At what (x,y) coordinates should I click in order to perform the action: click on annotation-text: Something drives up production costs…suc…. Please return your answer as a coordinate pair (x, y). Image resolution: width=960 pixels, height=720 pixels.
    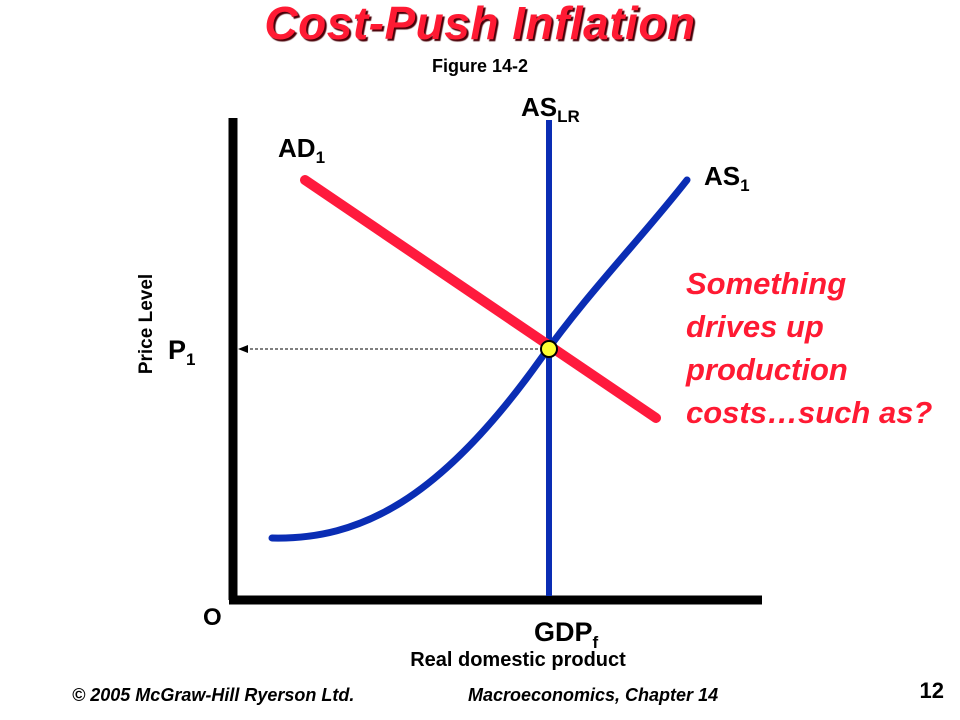
    Looking at the image, I should click on (809, 348).